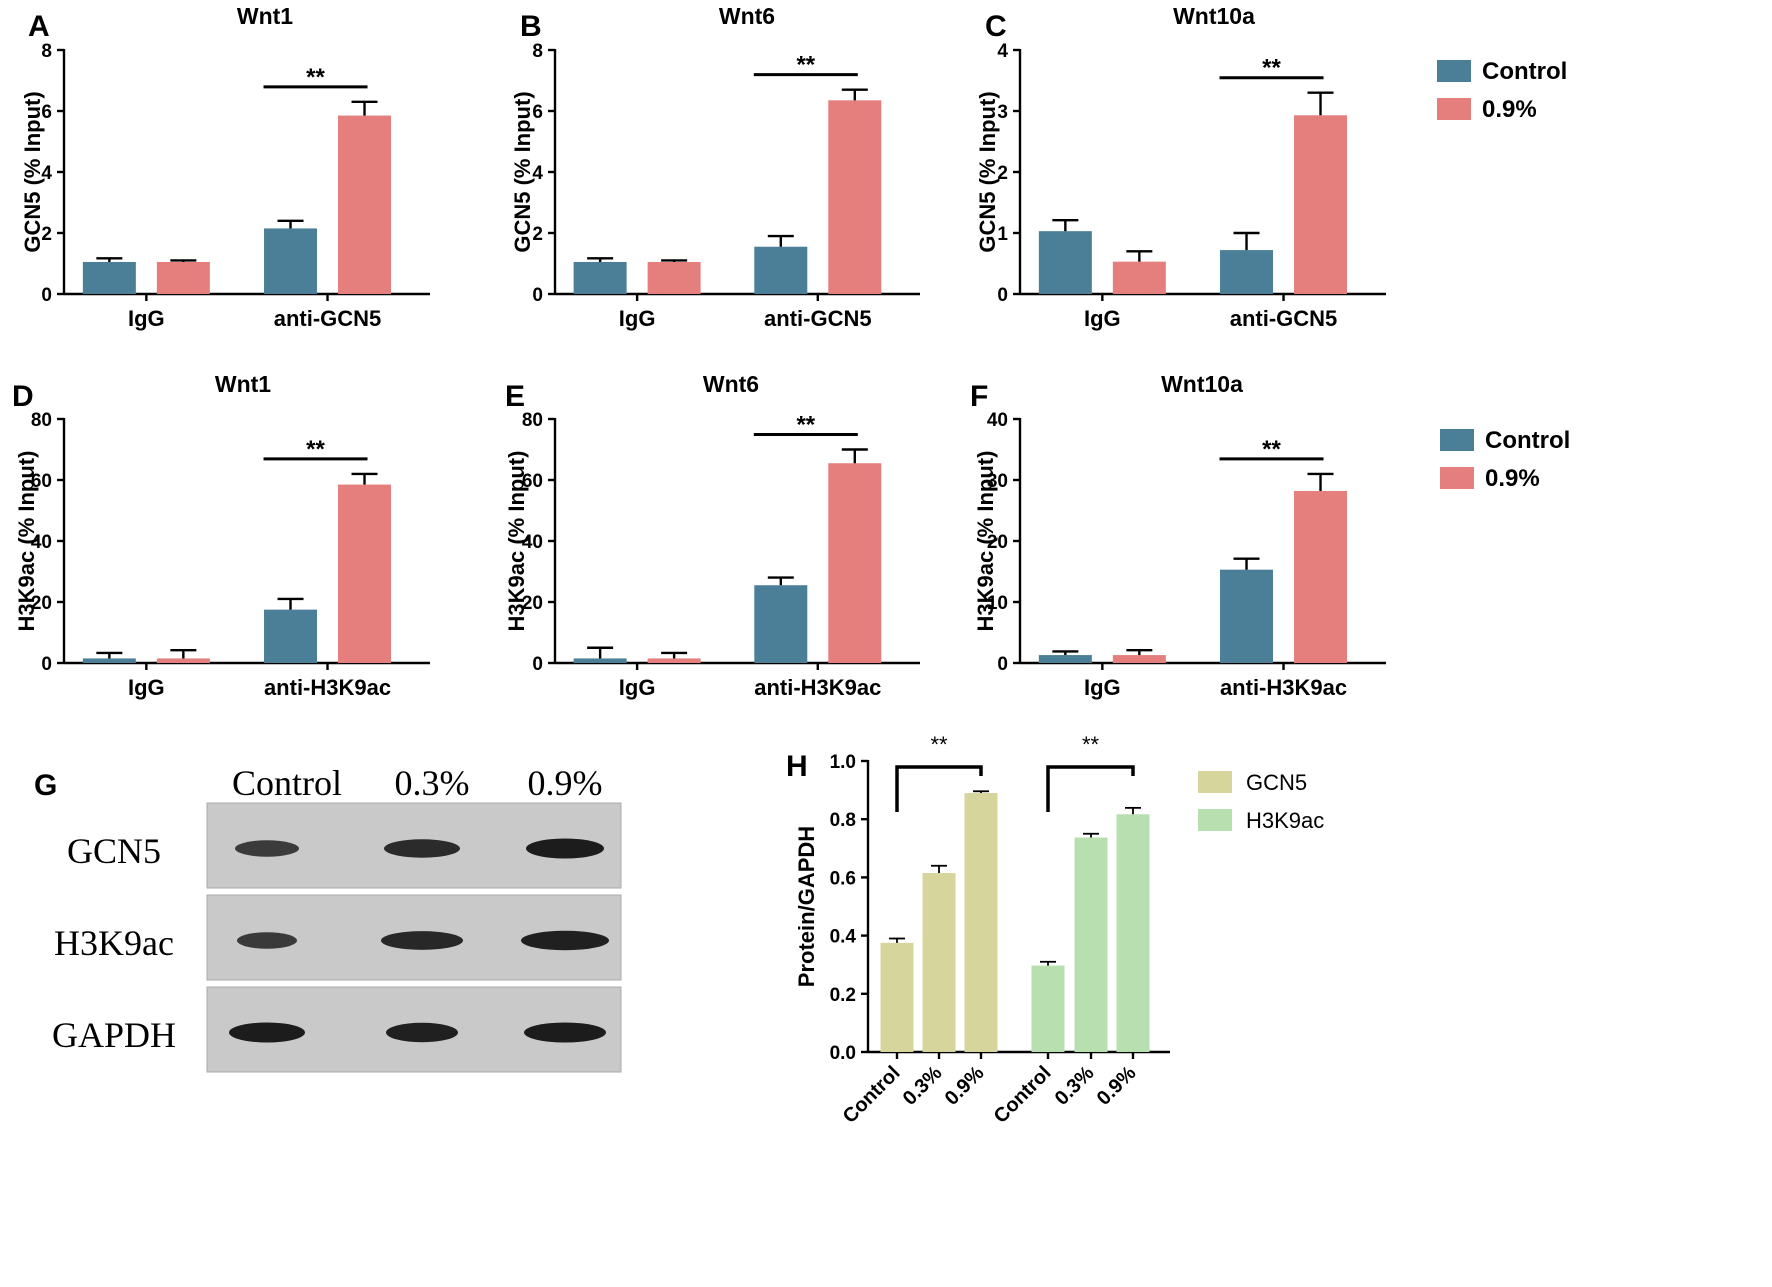 Image resolution: width=1772 pixels, height=1287 pixels. Describe the element at coordinates (41, 420) in the screenshot. I see `y-tick-label: 80` at that location.